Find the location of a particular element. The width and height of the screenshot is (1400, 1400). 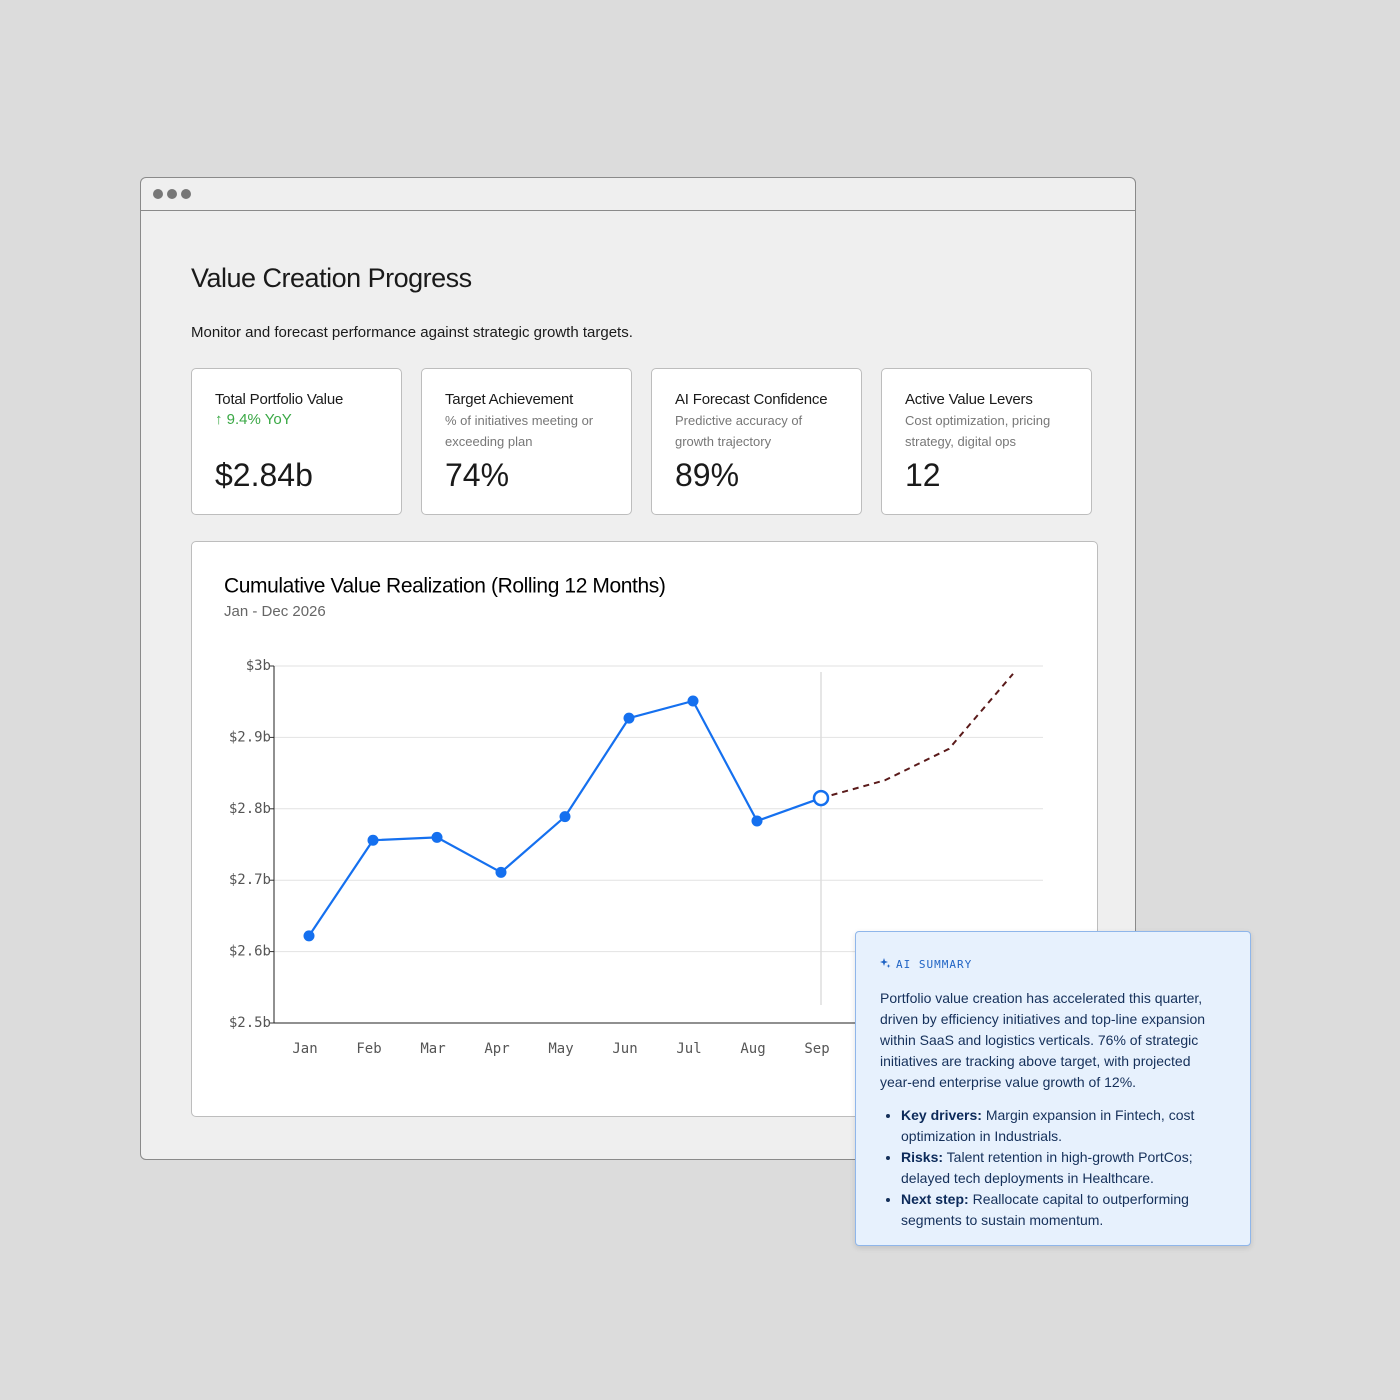

y-tick-label: $3b is located at coordinates (258, 666).